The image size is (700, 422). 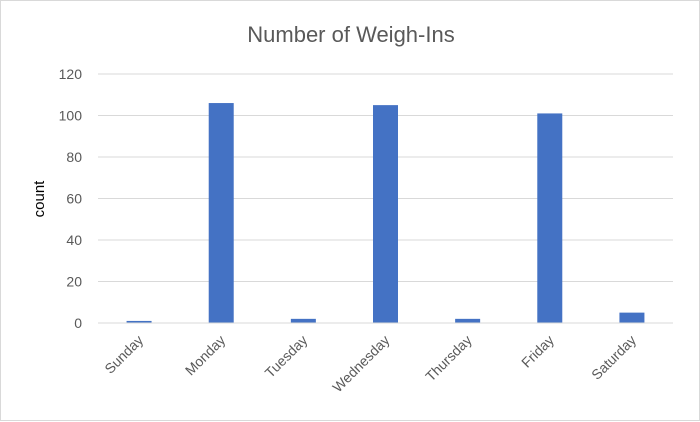 What do you see at coordinates (78, 323) in the screenshot?
I see `y-tick-label: 0` at bounding box center [78, 323].